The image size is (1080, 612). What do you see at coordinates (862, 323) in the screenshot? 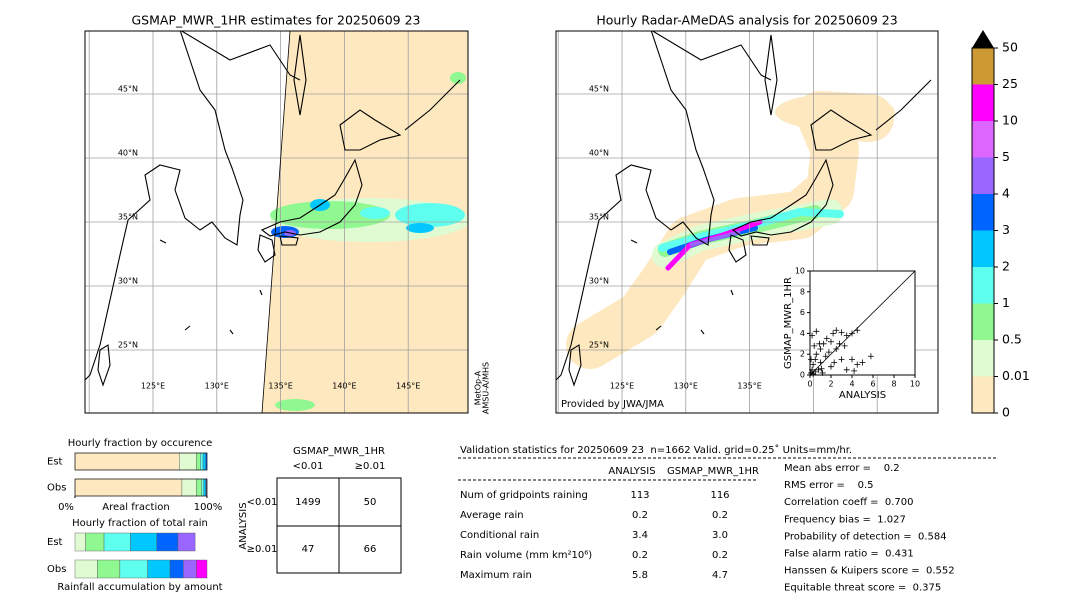
I see `diagonal` at bounding box center [862, 323].